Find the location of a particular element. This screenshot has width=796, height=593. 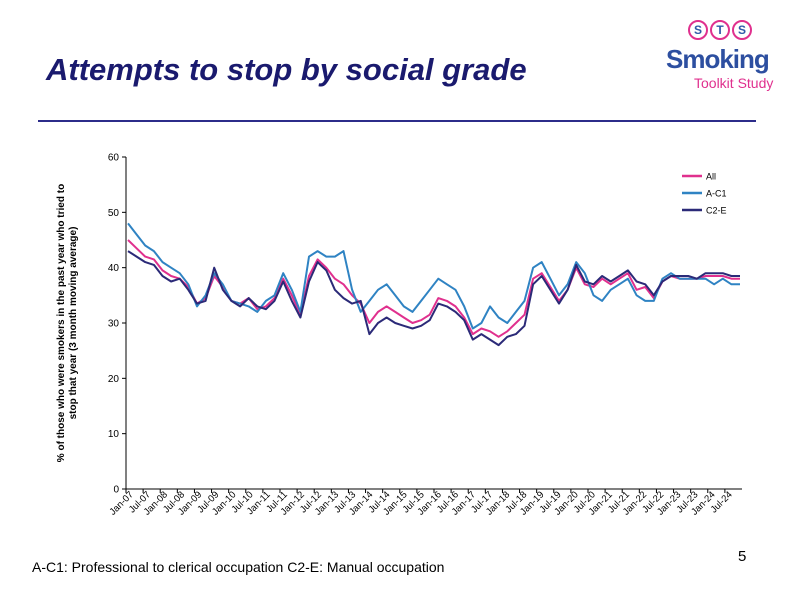

y-tick-label: 50 is located at coordinates (114, 213).